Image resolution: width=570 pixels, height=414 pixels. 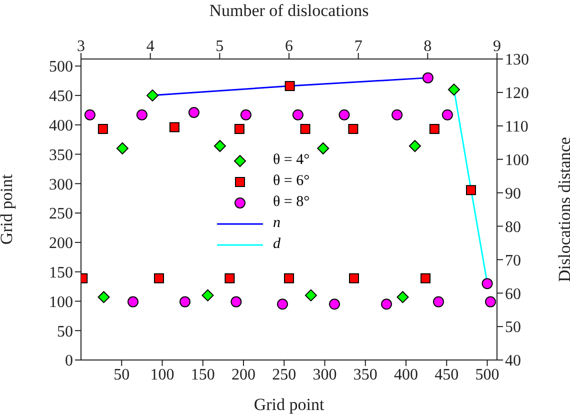 I want to click on y2-axis-title: Dislocations distance, so click(x=562, y=209).